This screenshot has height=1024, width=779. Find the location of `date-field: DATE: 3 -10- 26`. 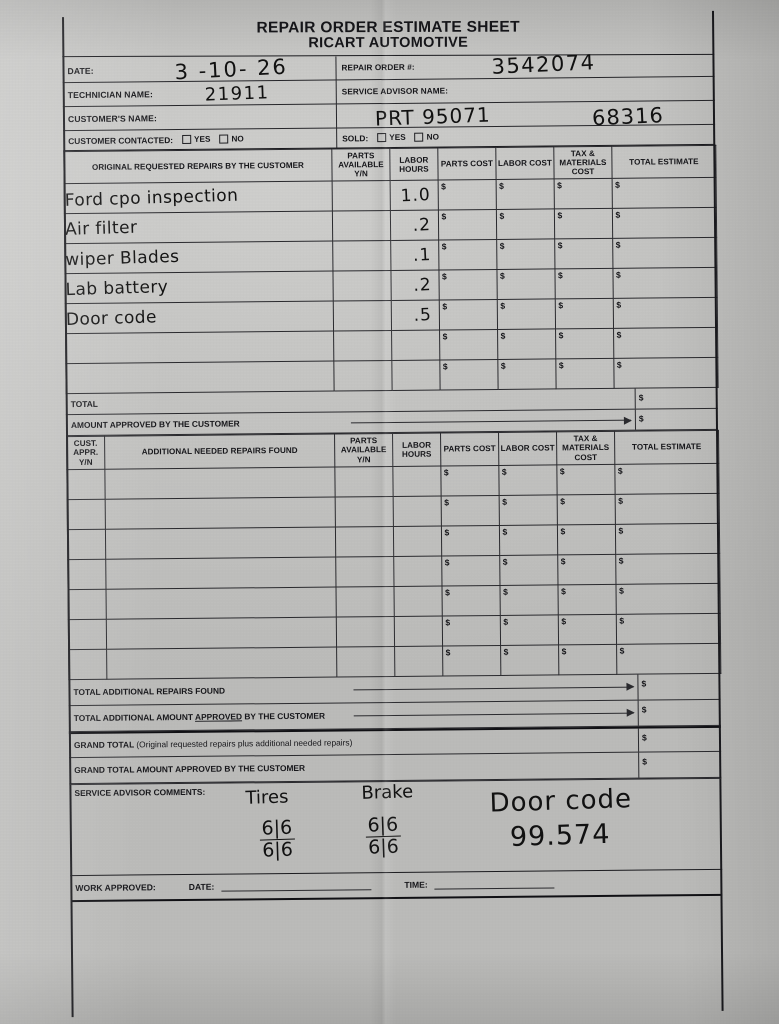

date-field: DATE: 3 -10- 26 is located at coordinates (199, 70).